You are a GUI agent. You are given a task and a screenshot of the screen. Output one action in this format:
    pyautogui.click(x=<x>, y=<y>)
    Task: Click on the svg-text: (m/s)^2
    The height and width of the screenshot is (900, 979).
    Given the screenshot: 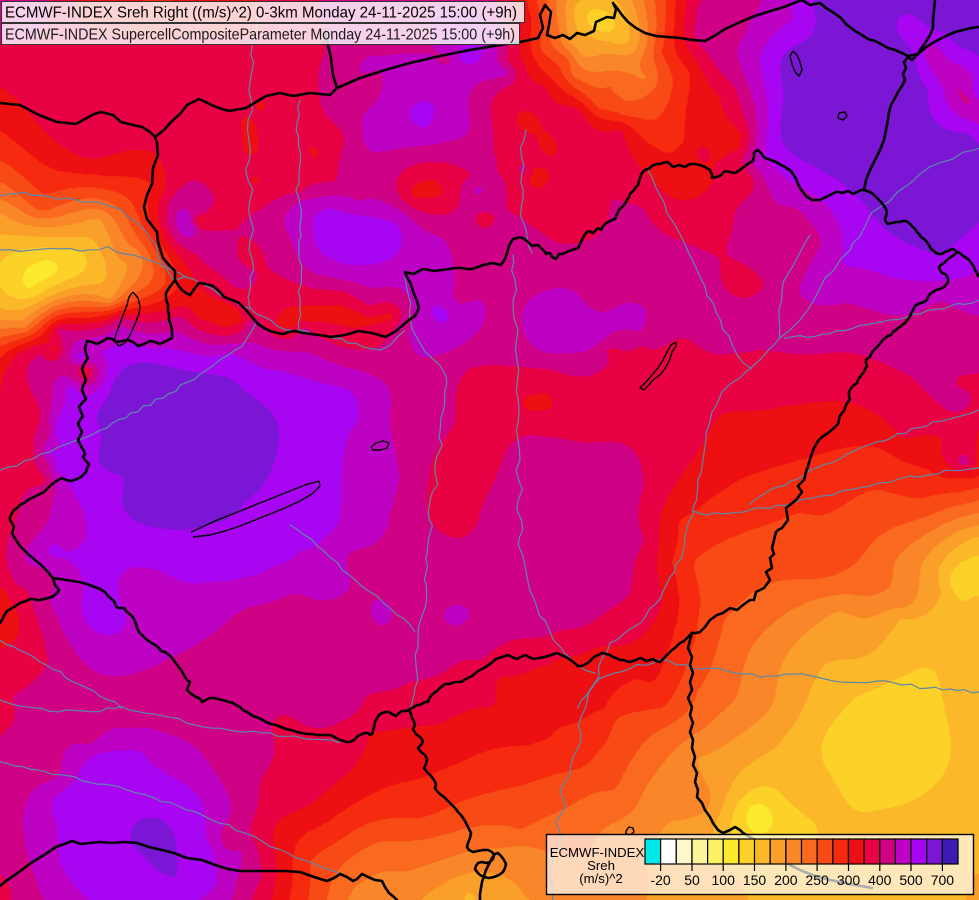 What is the action you would take?
    pyautogui.click(x=601, y=878)
    